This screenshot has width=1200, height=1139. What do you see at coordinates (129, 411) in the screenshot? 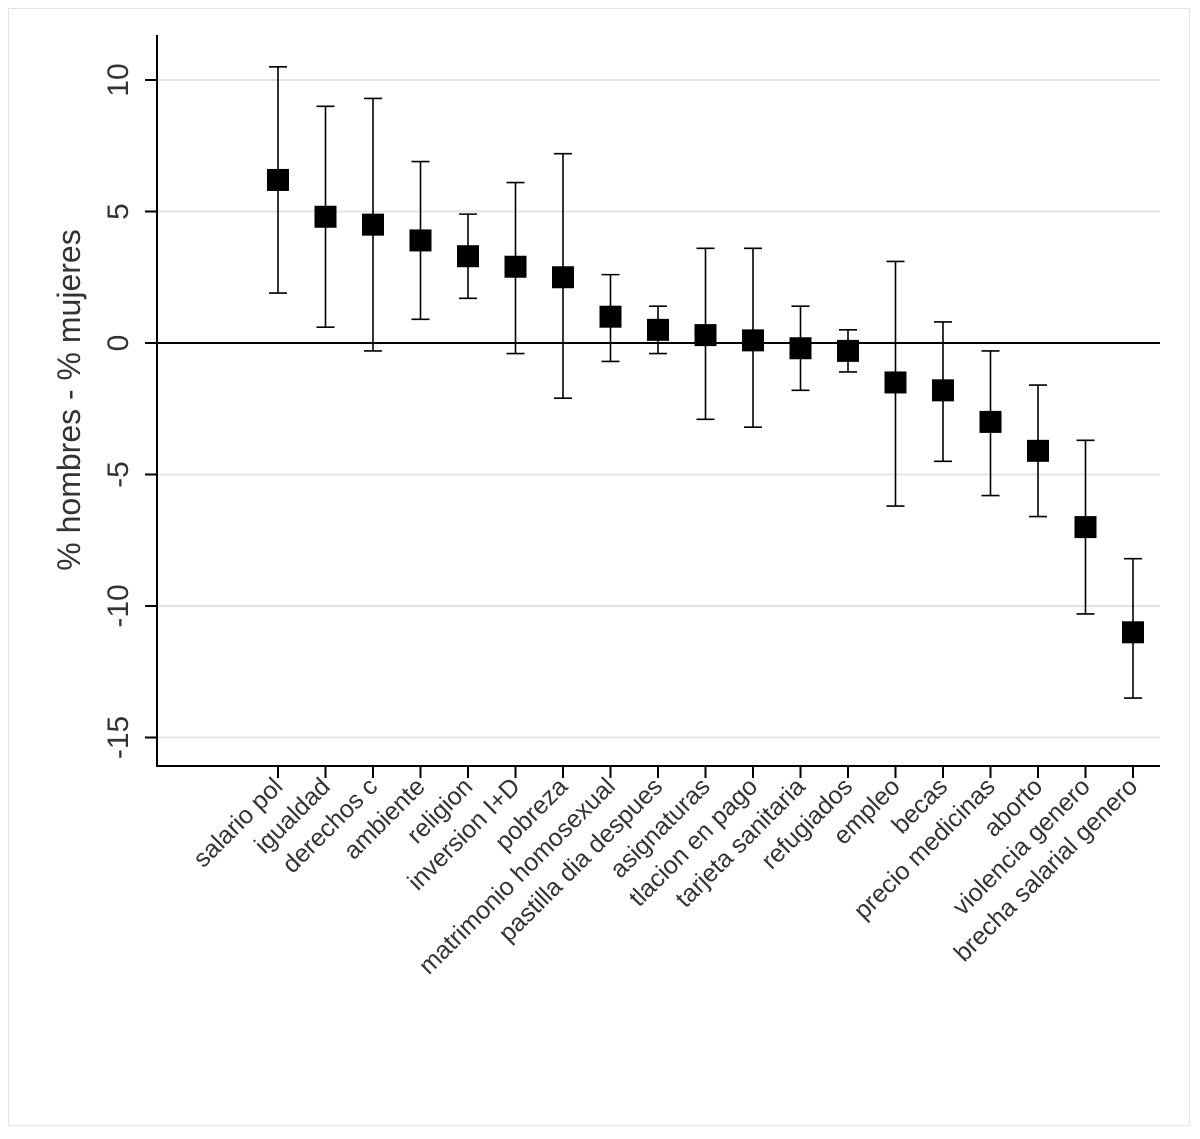
I see `y-ticks: 10 5 0 -5 -10 -15` at bounding box center [129, 411].